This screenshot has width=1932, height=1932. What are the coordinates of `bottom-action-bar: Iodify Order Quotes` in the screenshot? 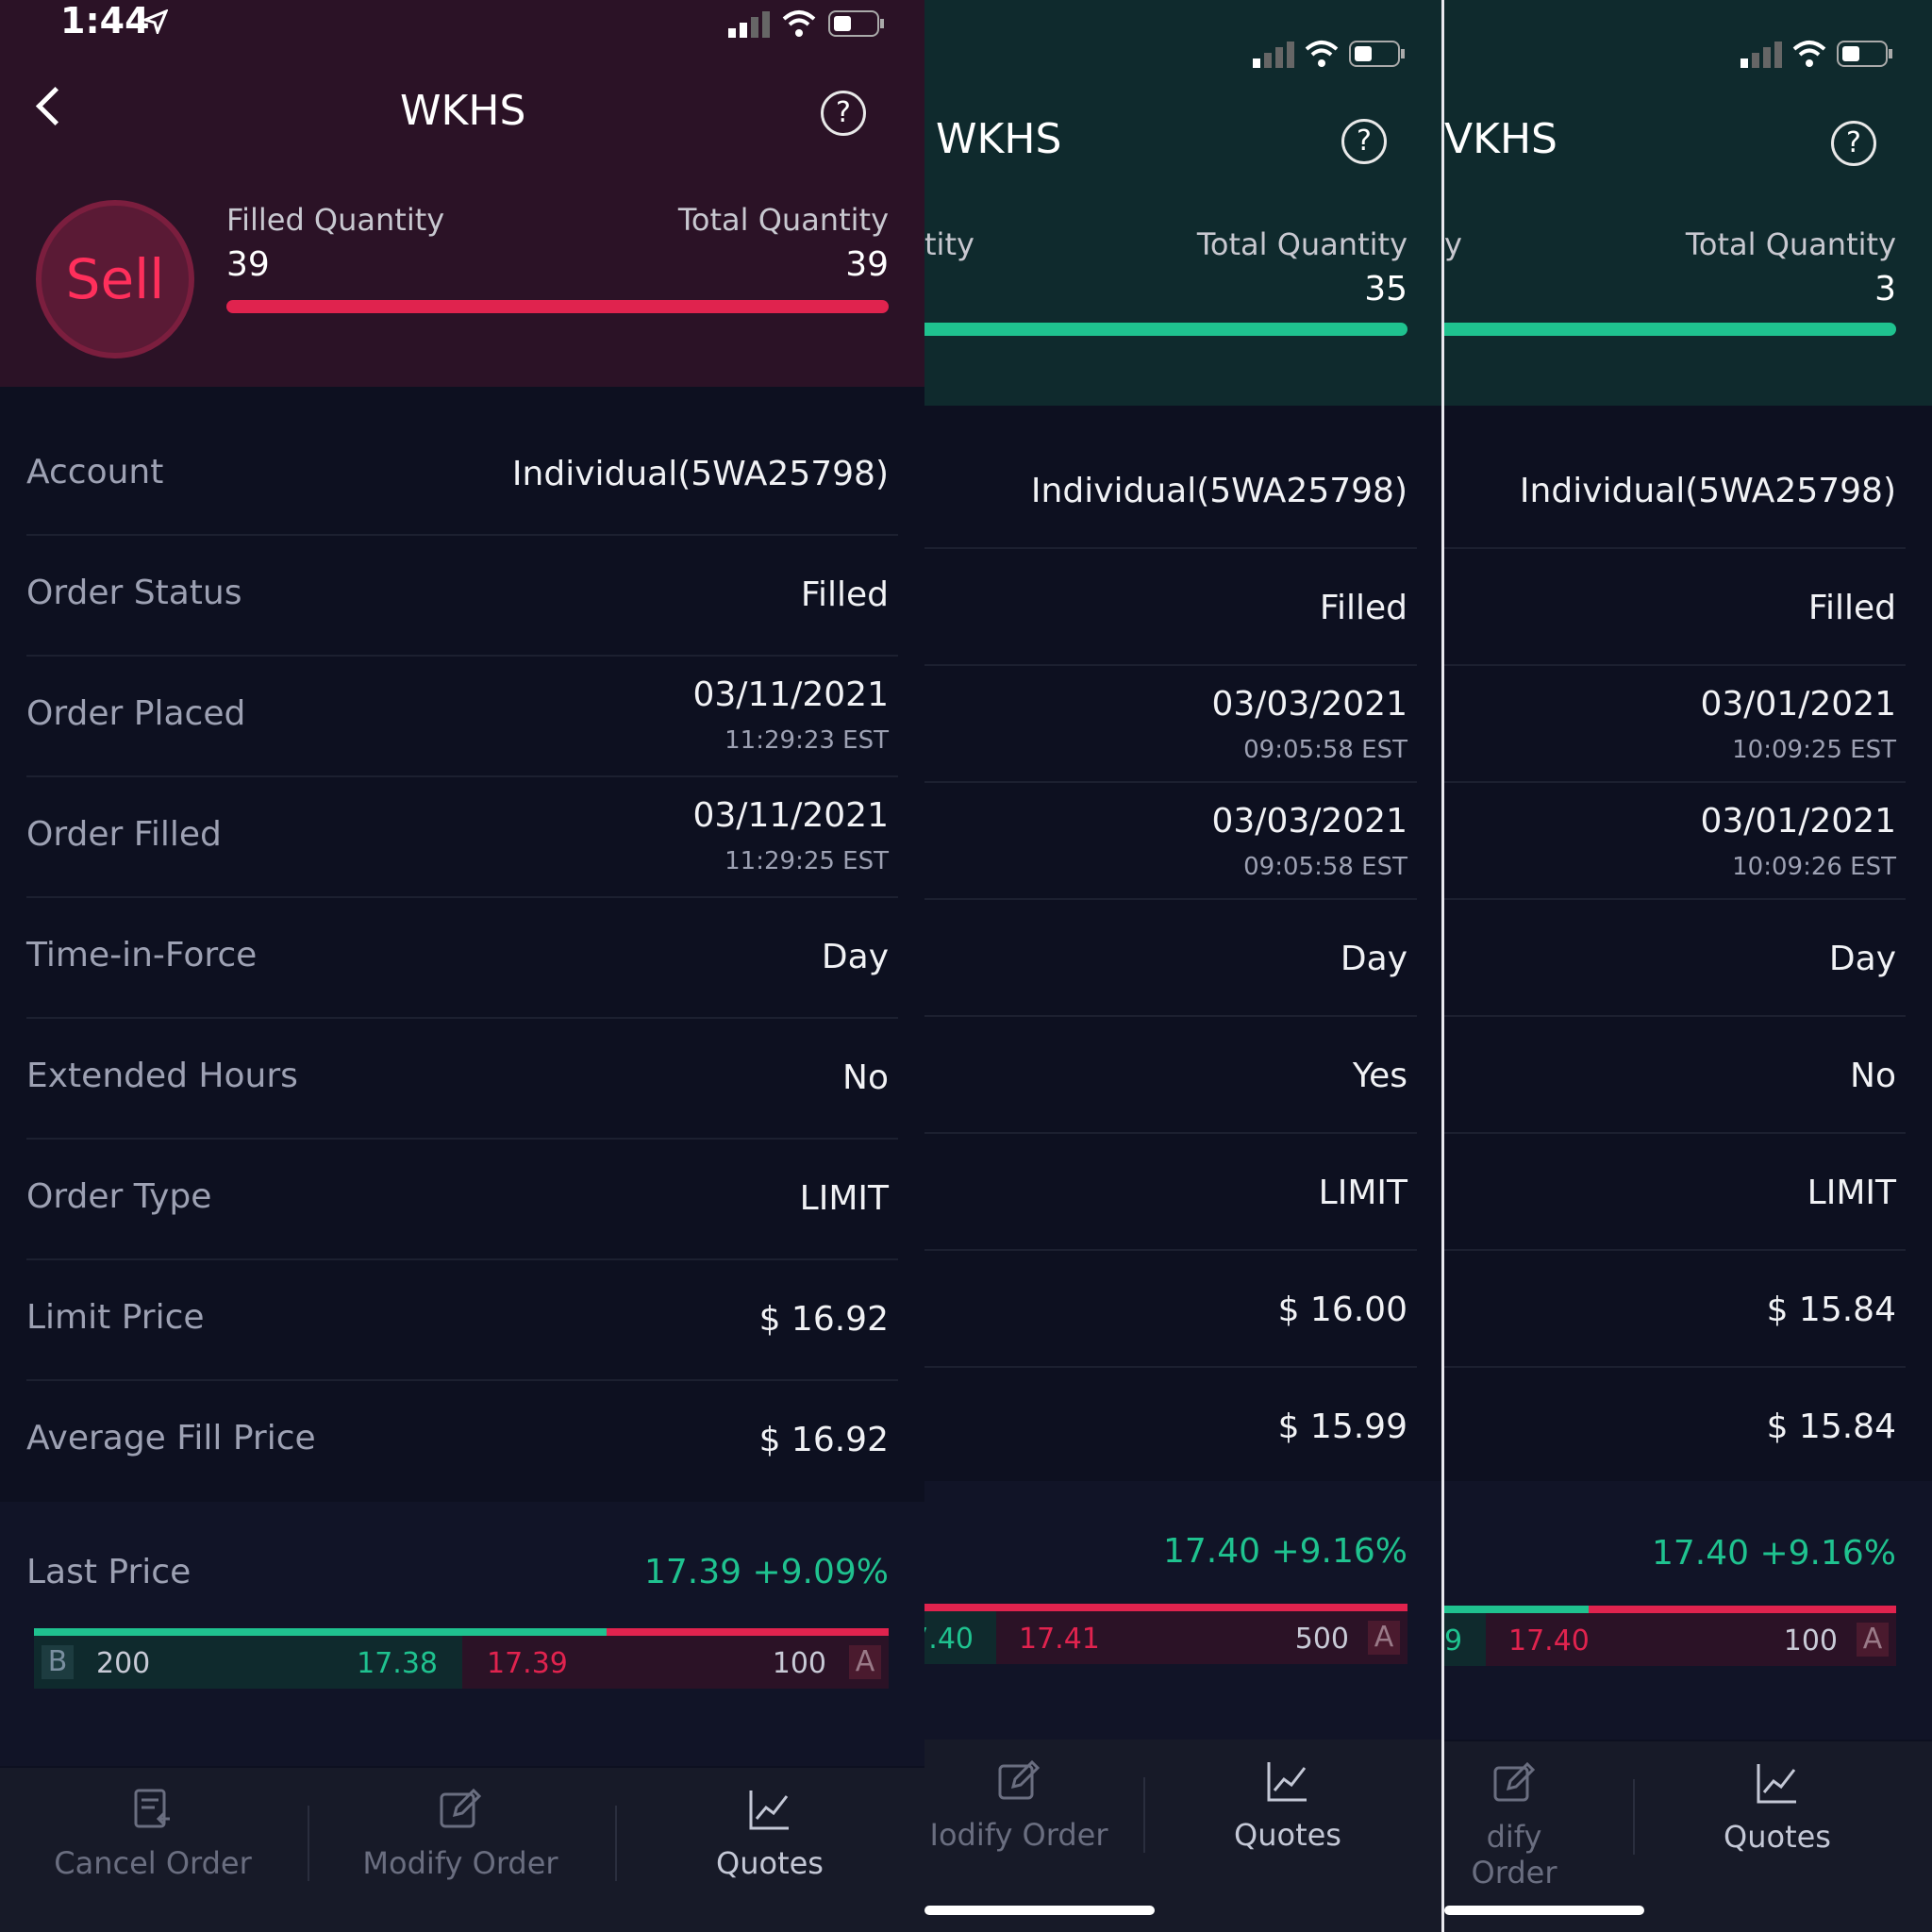 It's located at (1184, 1836).